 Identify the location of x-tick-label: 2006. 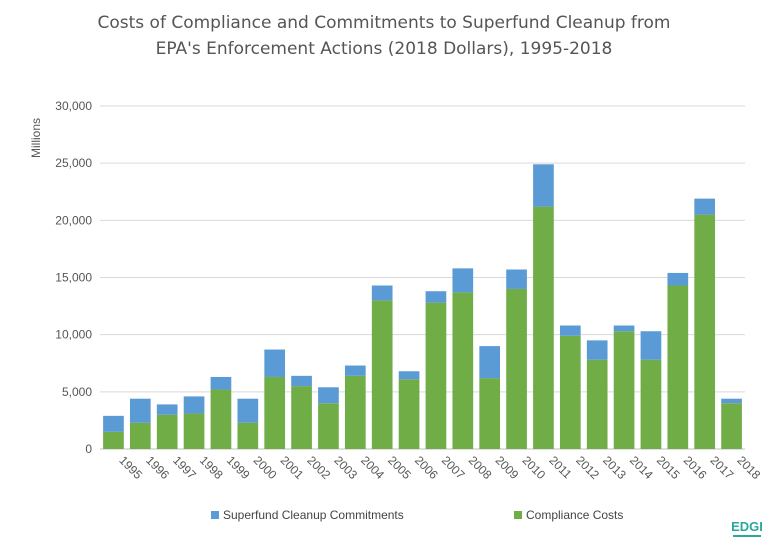
(426, 467).